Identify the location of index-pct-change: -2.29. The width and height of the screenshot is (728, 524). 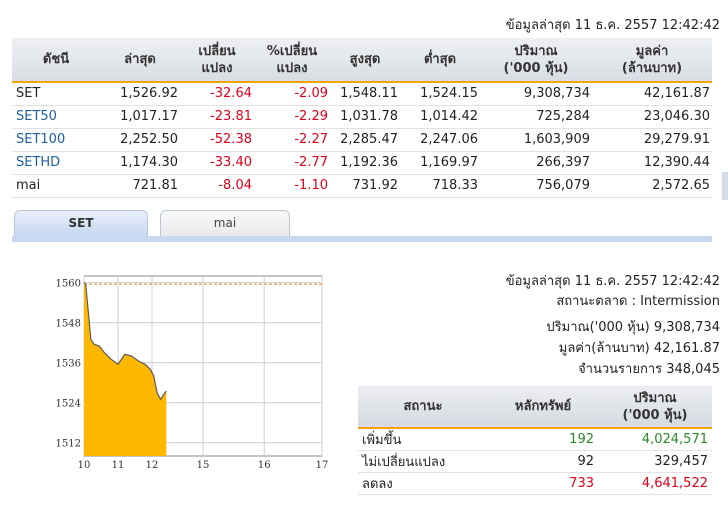
(292, 117).